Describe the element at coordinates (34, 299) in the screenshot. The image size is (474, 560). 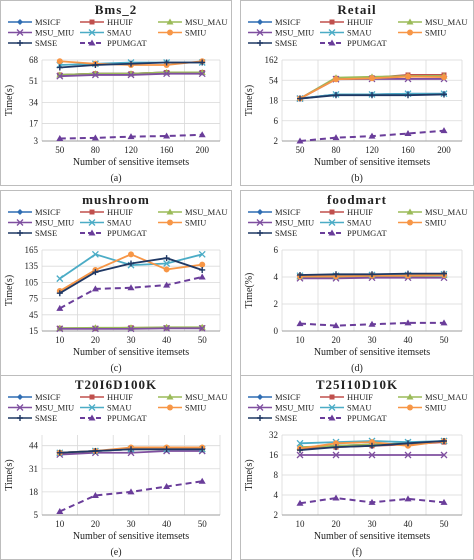
I see `y-tick-label: 75` at that location.